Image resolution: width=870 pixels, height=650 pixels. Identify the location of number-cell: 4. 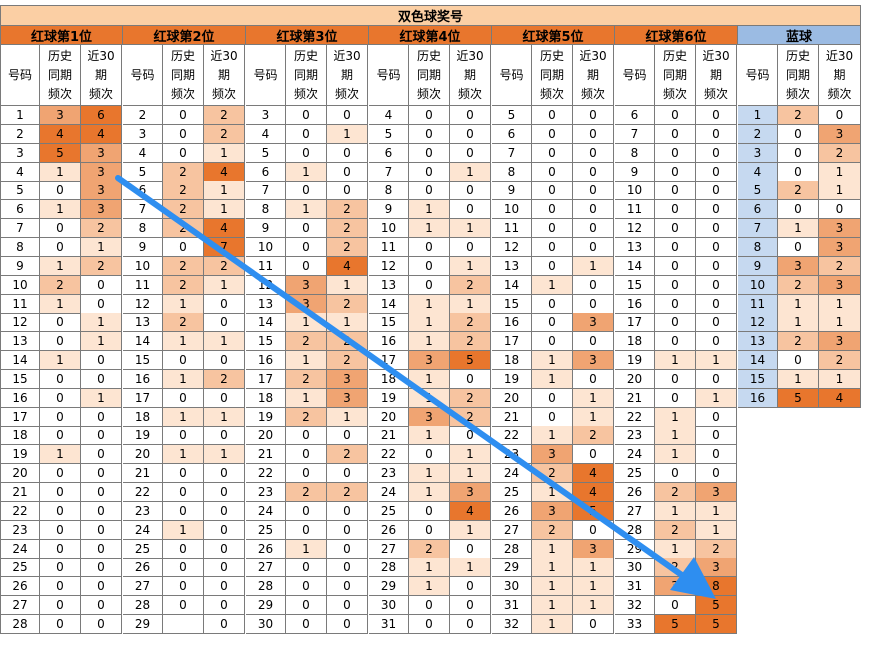
(758, 172).